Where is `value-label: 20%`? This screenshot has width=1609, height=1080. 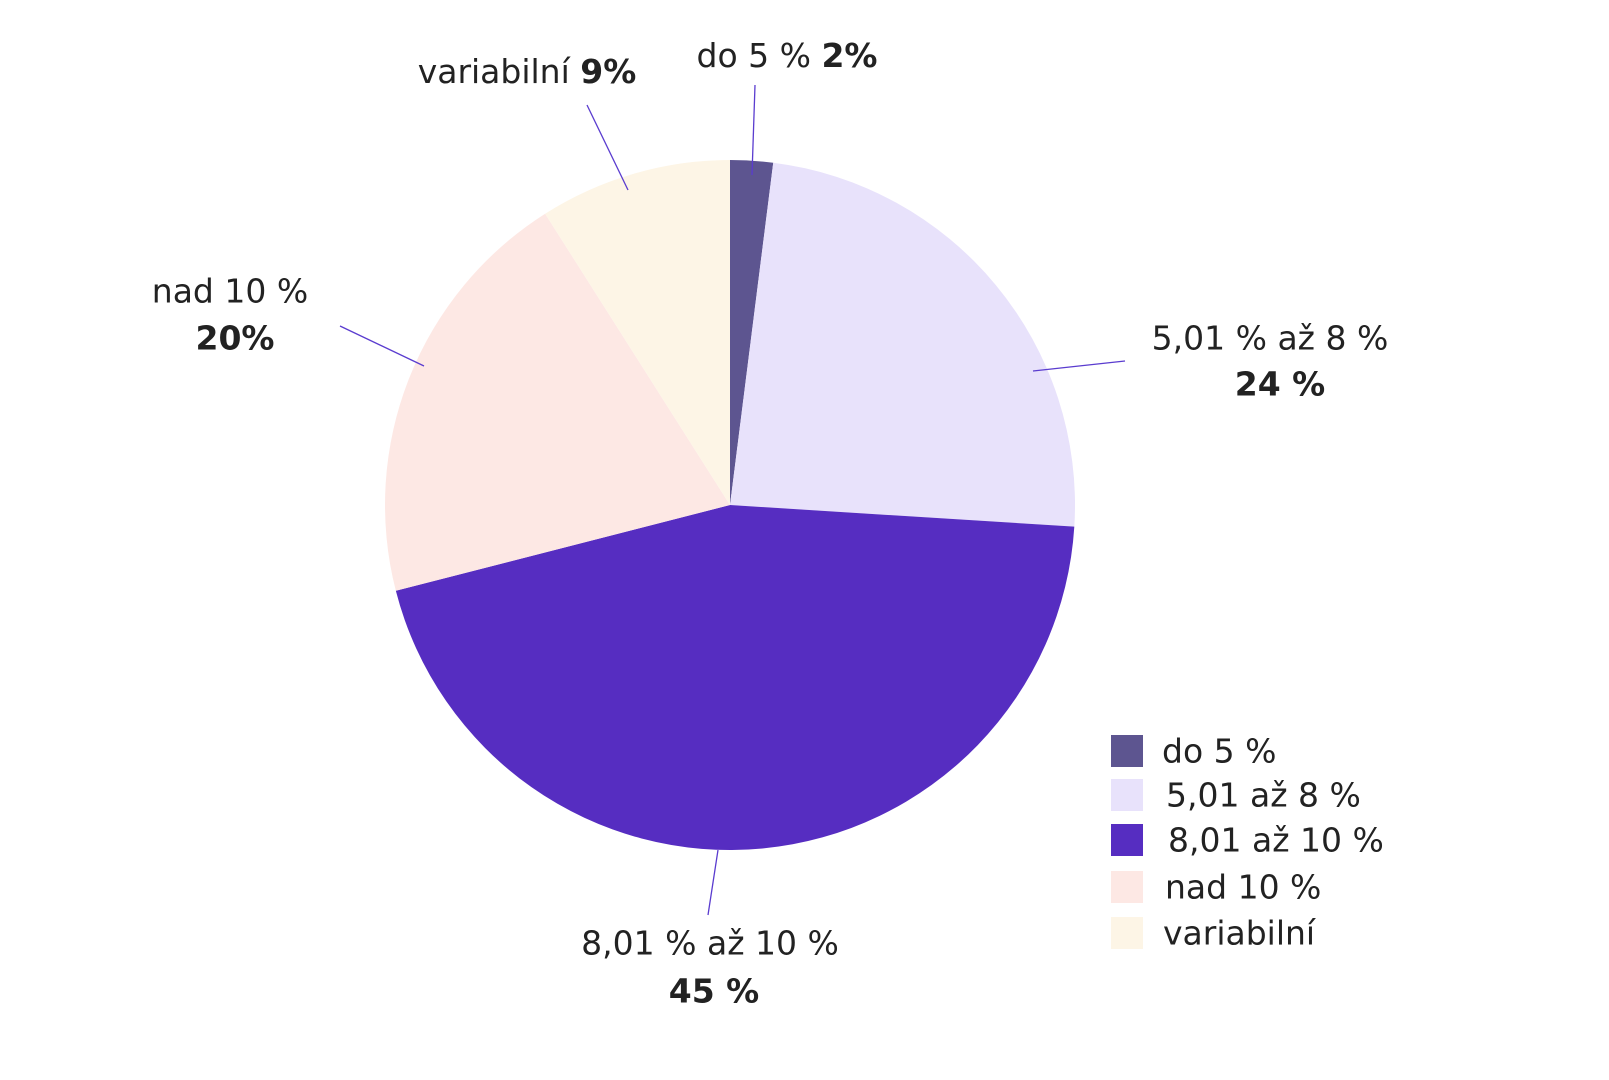
value-label: 20% is located at coordinates (235, 338).